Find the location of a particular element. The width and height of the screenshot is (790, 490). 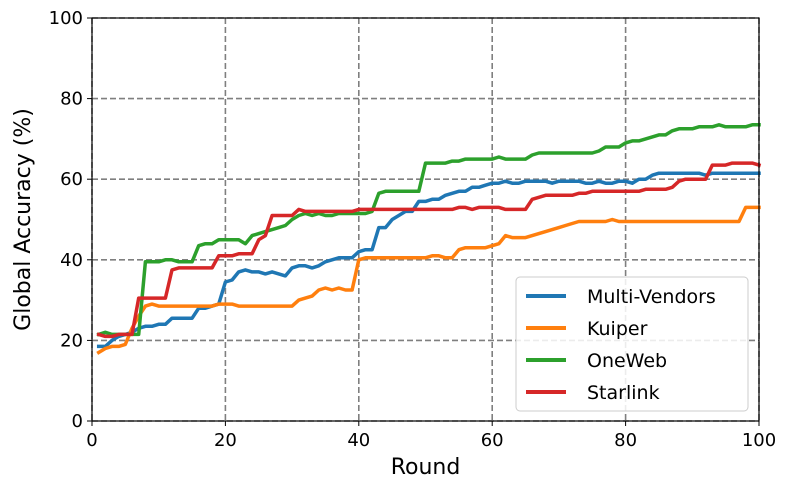

x-tick-label: 20 is located at coordinates (225, 440).